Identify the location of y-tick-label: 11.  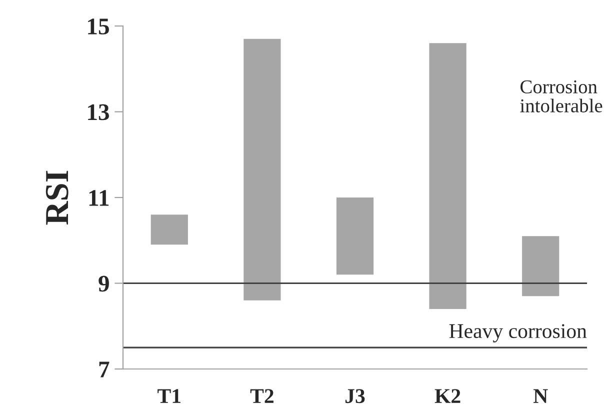
(99, 198).